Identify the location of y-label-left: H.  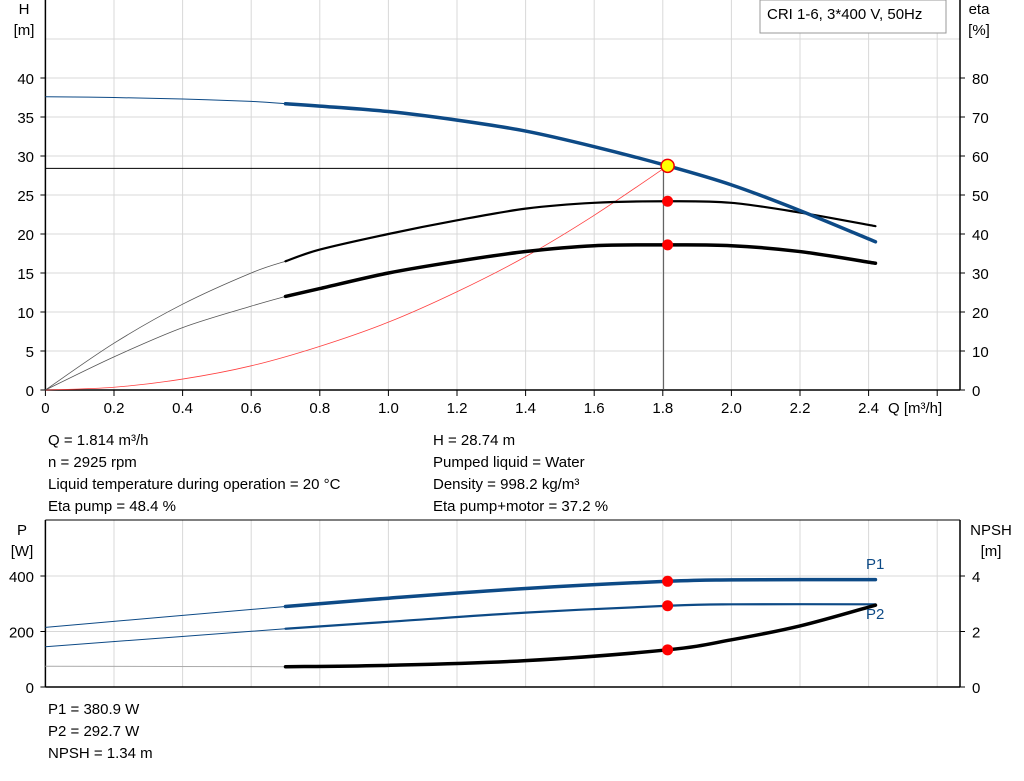
(24, 9).